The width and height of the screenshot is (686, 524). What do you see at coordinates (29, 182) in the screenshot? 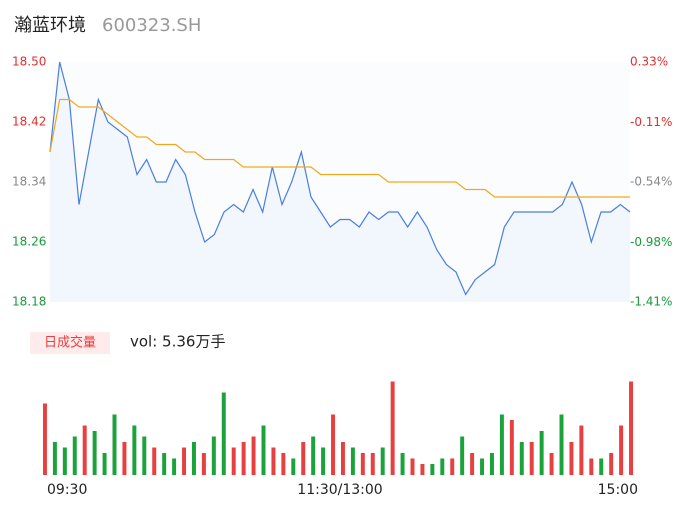
I see `y-tick-label: 18.34` at bounding box center [29, 182].